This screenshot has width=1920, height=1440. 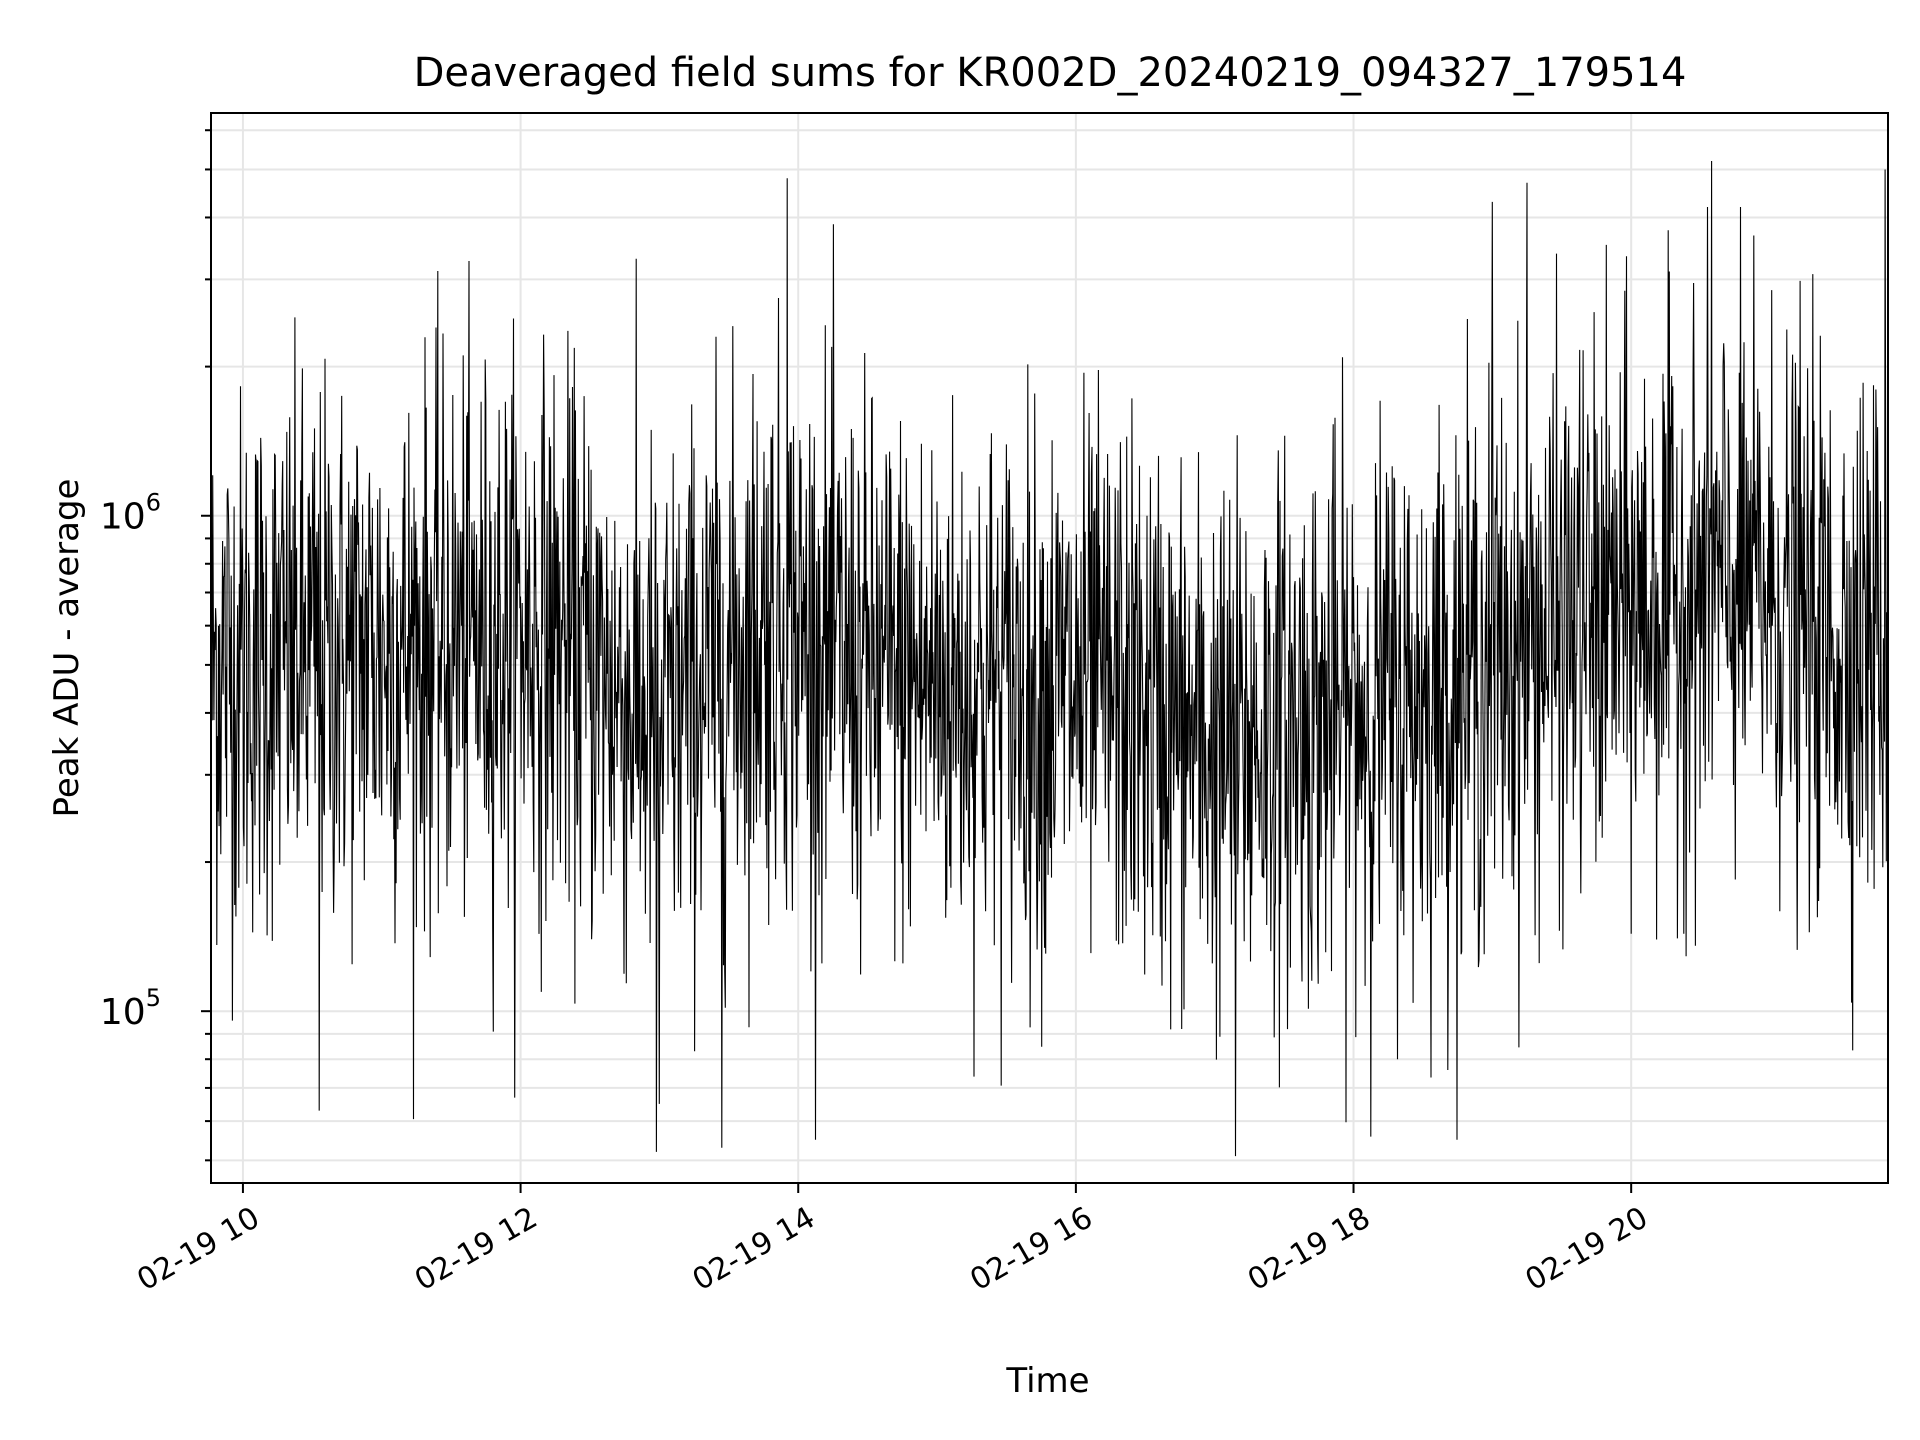 I want to click on y-tick-label: 10⁵, so click(x=130, y=1008).